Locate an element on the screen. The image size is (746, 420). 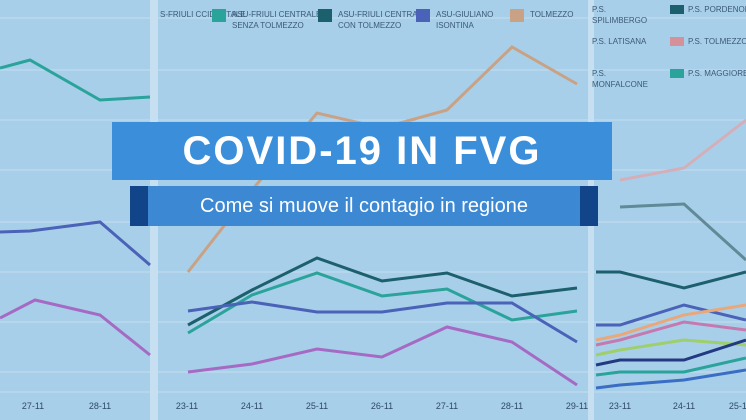
legend-label: ASU-FRIULI CENTRALE CON TOLMEZZO is located at coordinates (383, 20).